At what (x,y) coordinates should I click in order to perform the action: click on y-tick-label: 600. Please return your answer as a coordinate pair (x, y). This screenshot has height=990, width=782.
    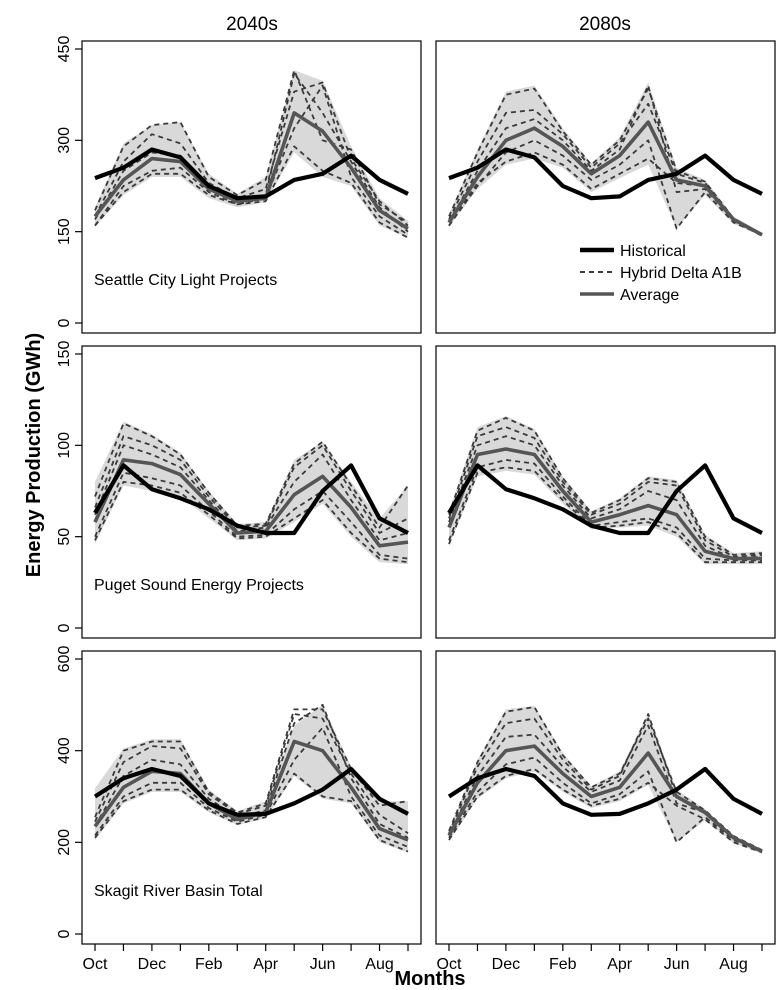
    Looking at the image, I should click on (64, 659).